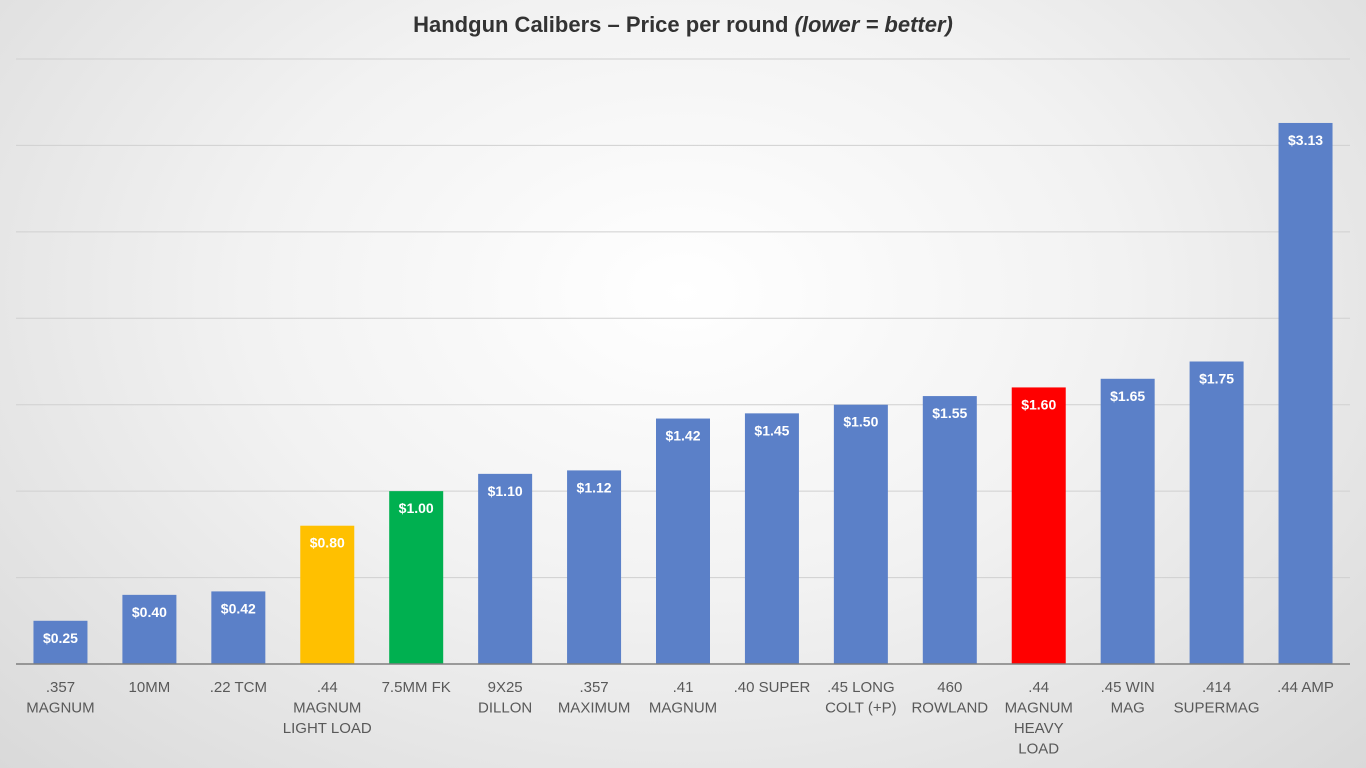 This screenshot has height=768, width=1366. I want to click on data-label: $1.45, so click(771, 430).